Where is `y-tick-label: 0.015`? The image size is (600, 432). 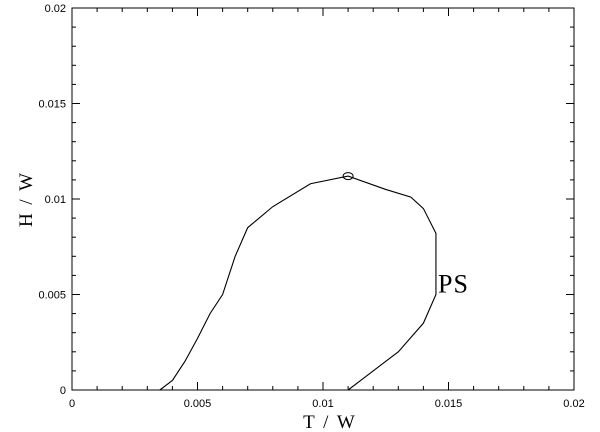 y-tick-label: 0.015 is located at coordinates (52, 105).